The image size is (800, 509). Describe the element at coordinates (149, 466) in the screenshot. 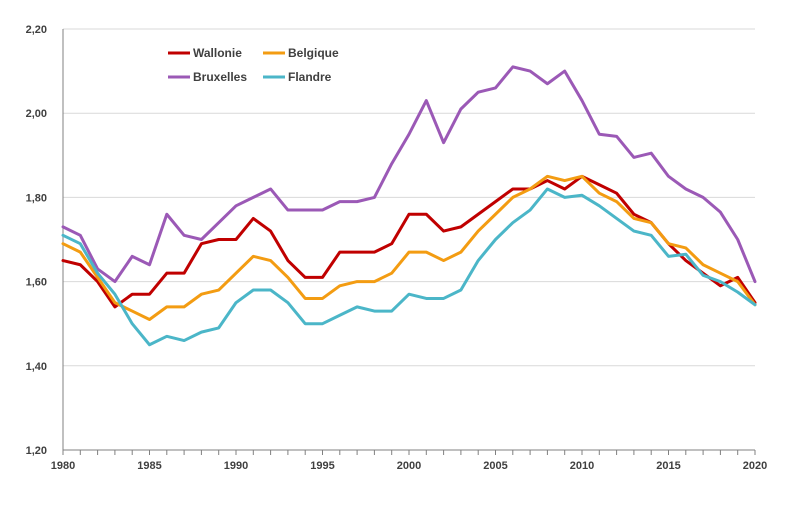

I see `x-tick-label: 1985` at that location.